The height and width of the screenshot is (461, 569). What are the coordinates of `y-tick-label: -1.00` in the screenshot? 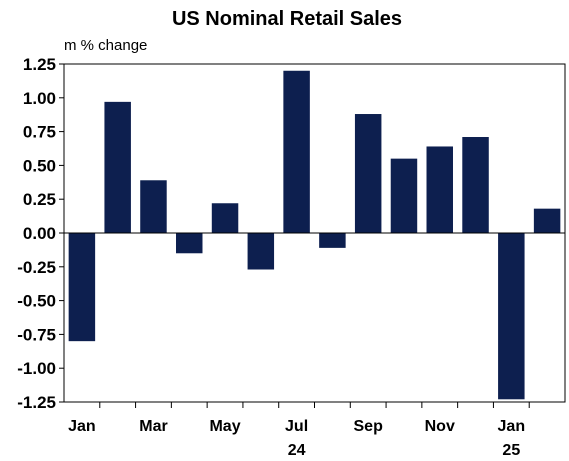 It's located at (36, 368).